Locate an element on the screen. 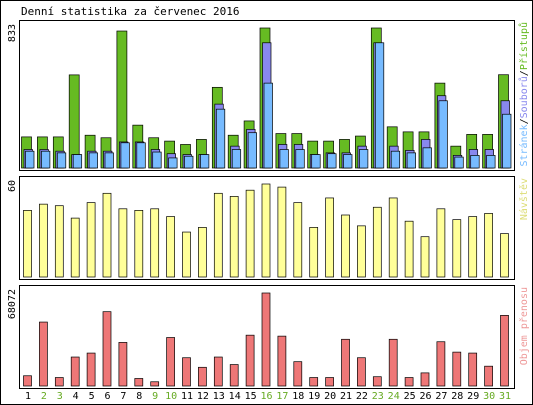 Image resolution: width=533 pixels, height=405 pixels. x-tick-day-27: 27 is located at coordinates (441, 396).